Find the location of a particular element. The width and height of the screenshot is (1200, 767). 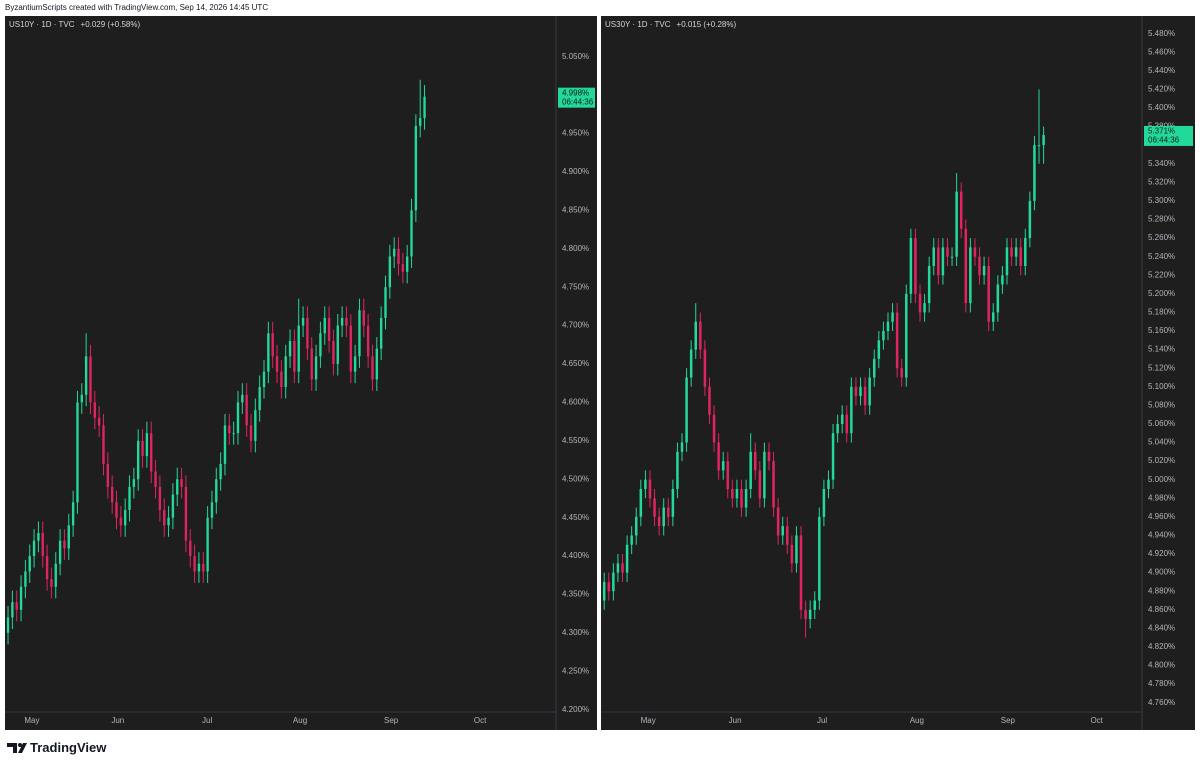

y-tick-label: 4.940% is located at coordinates (1161, 535).